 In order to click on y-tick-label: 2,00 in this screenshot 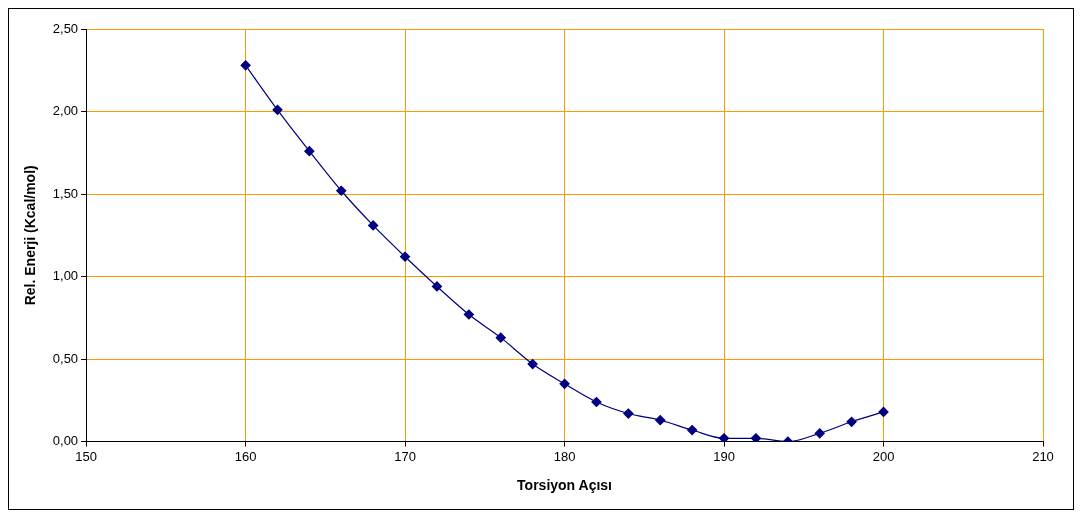, I will do `click(65, 111)`.